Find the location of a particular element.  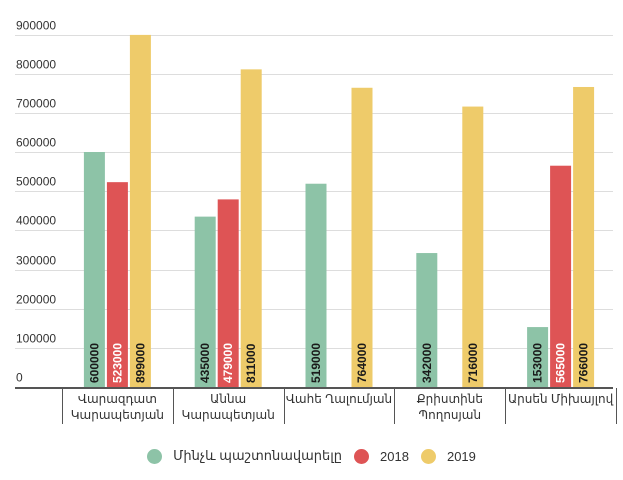

value-label: 479000 is located at coordinates (228, 363).